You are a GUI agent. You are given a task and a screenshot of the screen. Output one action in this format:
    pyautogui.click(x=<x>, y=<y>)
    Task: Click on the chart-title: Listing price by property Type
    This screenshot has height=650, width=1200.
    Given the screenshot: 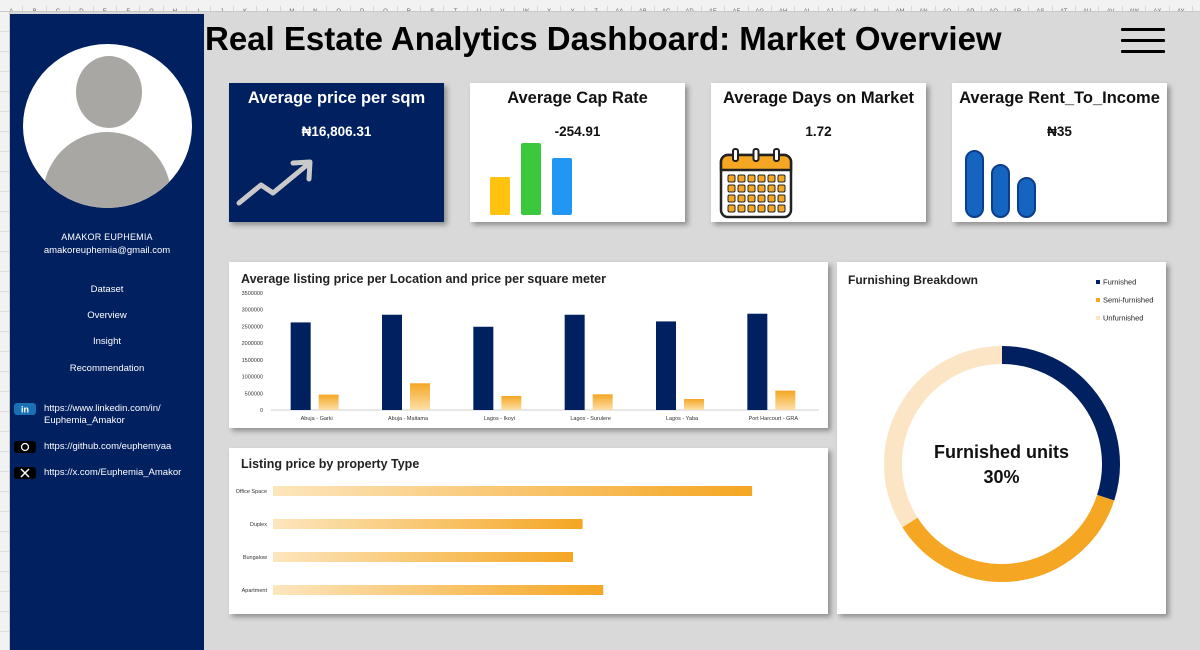 What is the action you would take?
    pyautogui.click(x=330, y=464)
    